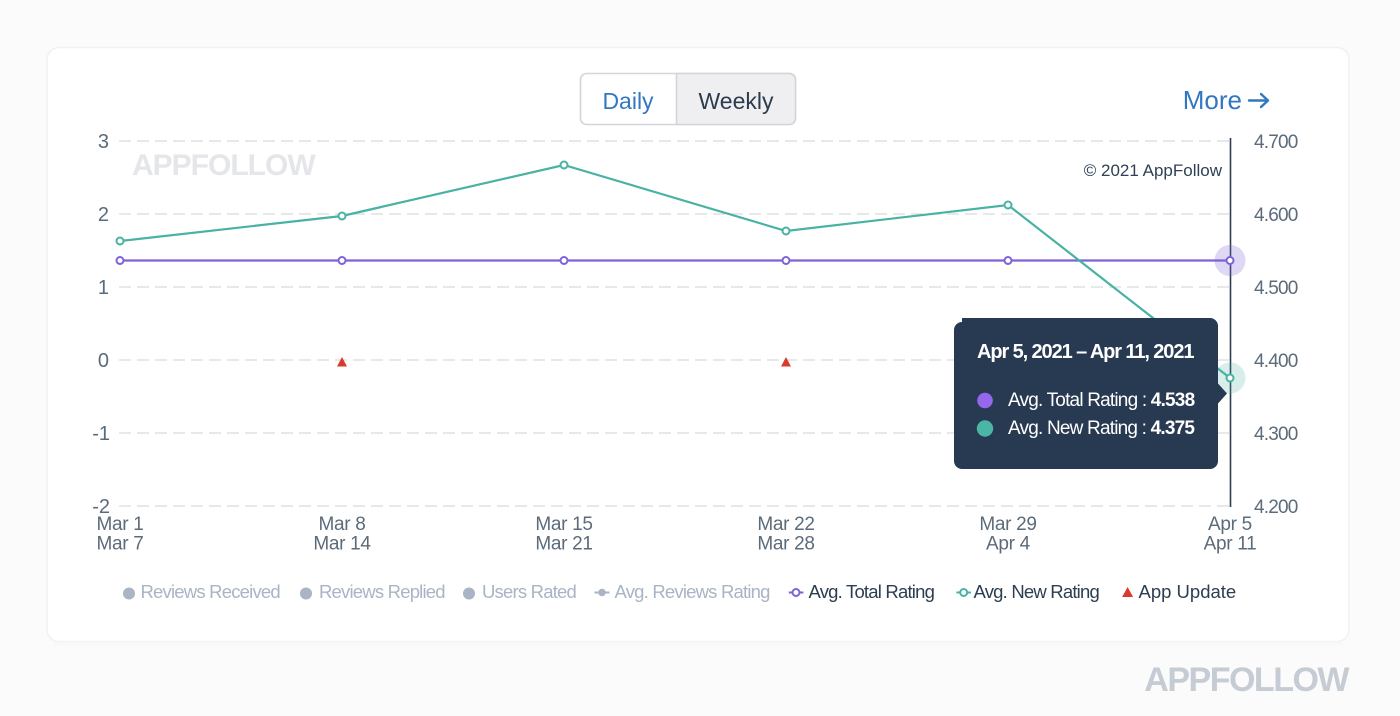  I want to click on svg-text: Reviews Received, so click(211, 591).